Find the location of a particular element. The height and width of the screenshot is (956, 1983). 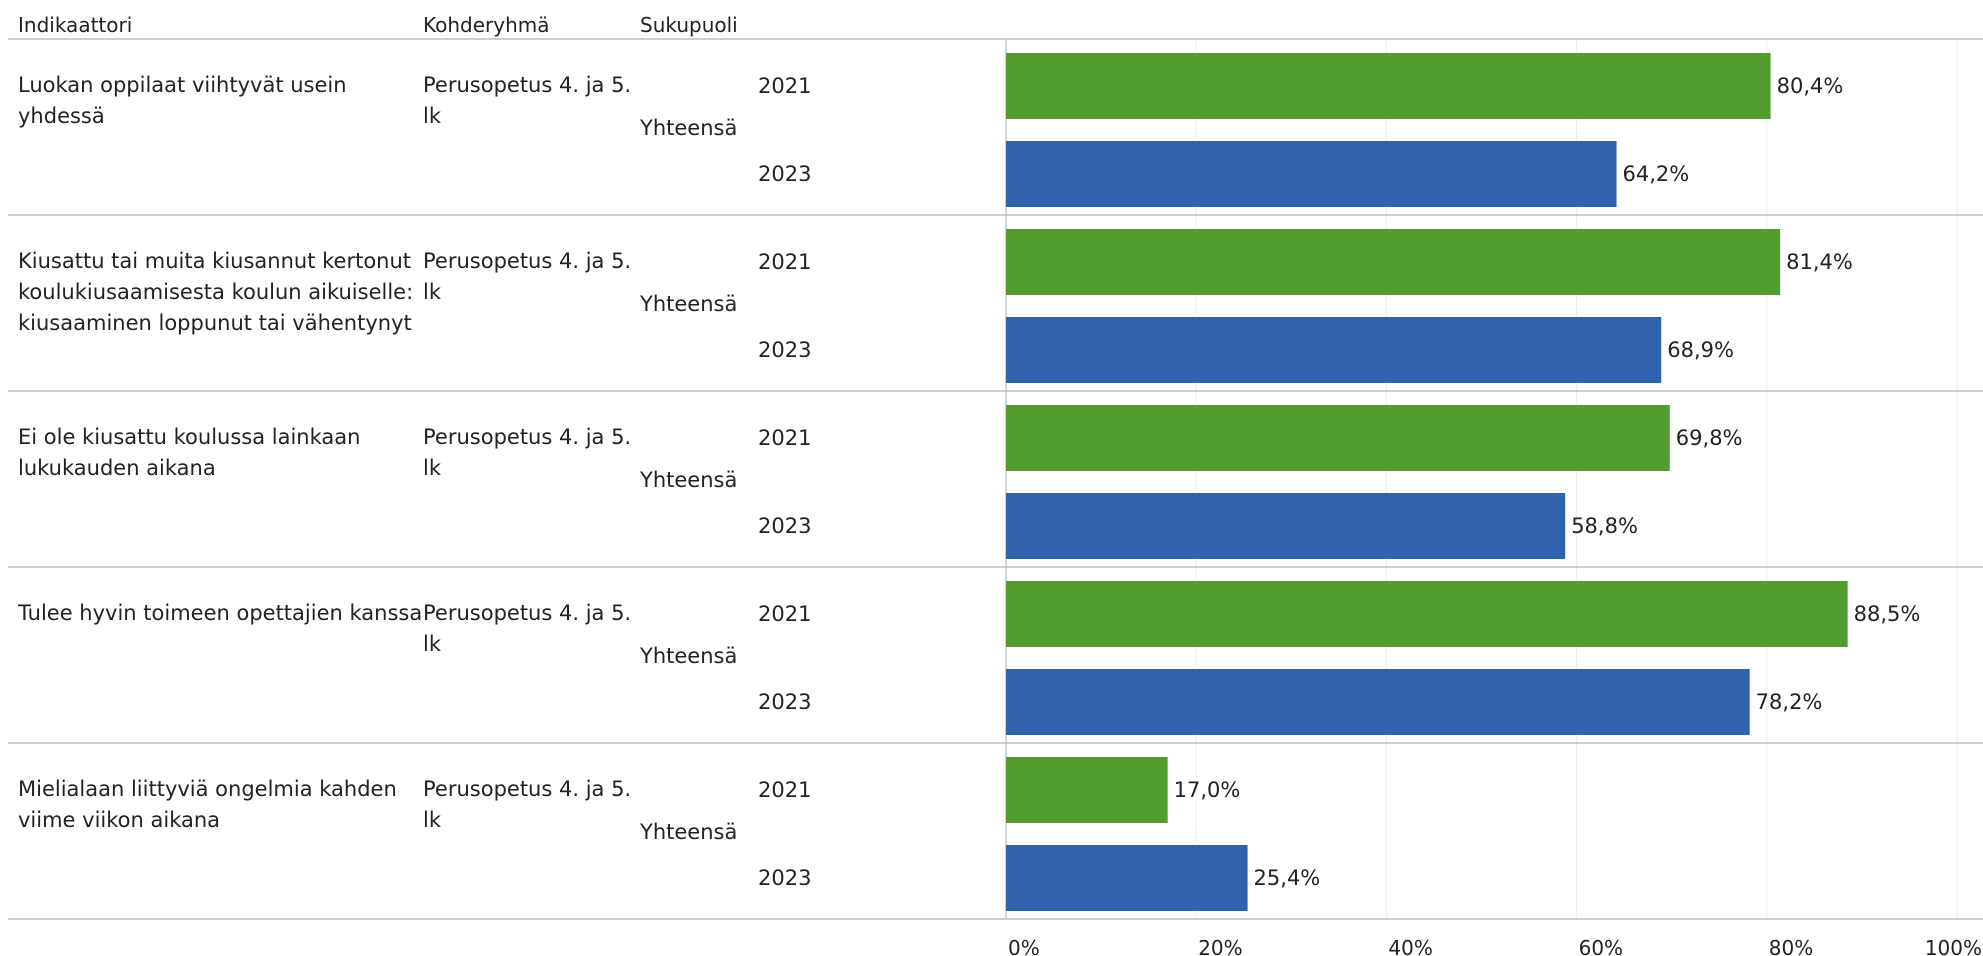

x-tick-label: 20% is located at coordinates (1220, 946).